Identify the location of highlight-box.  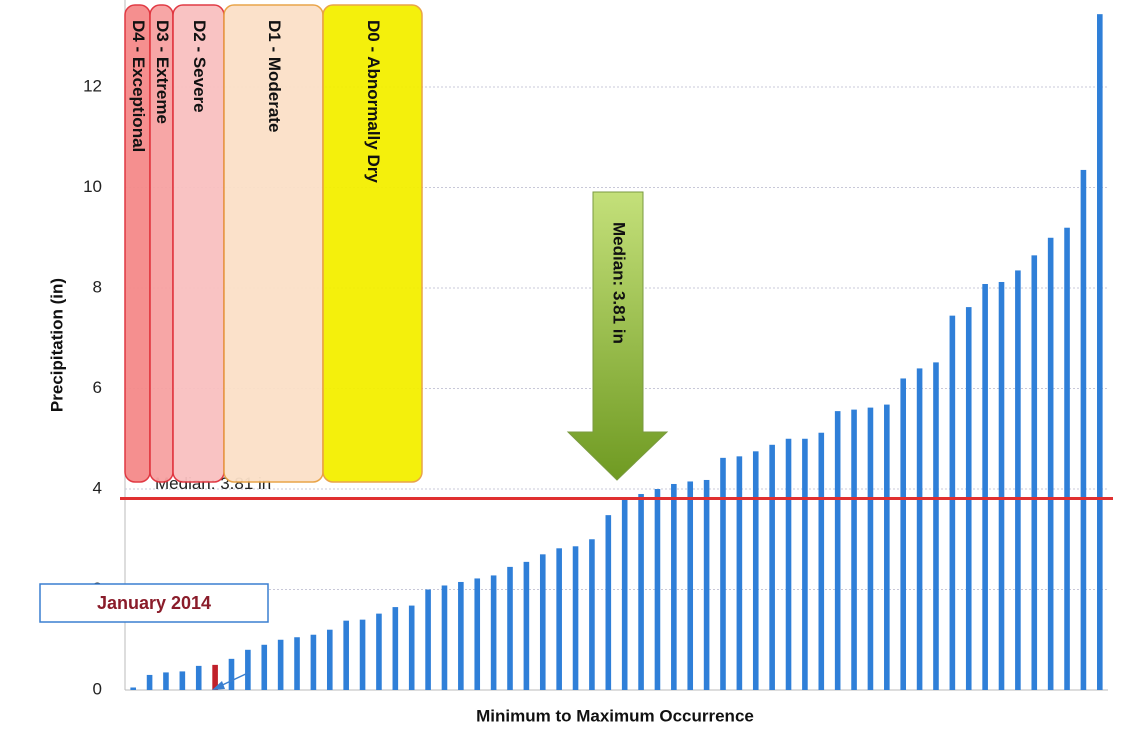
(154, 603).